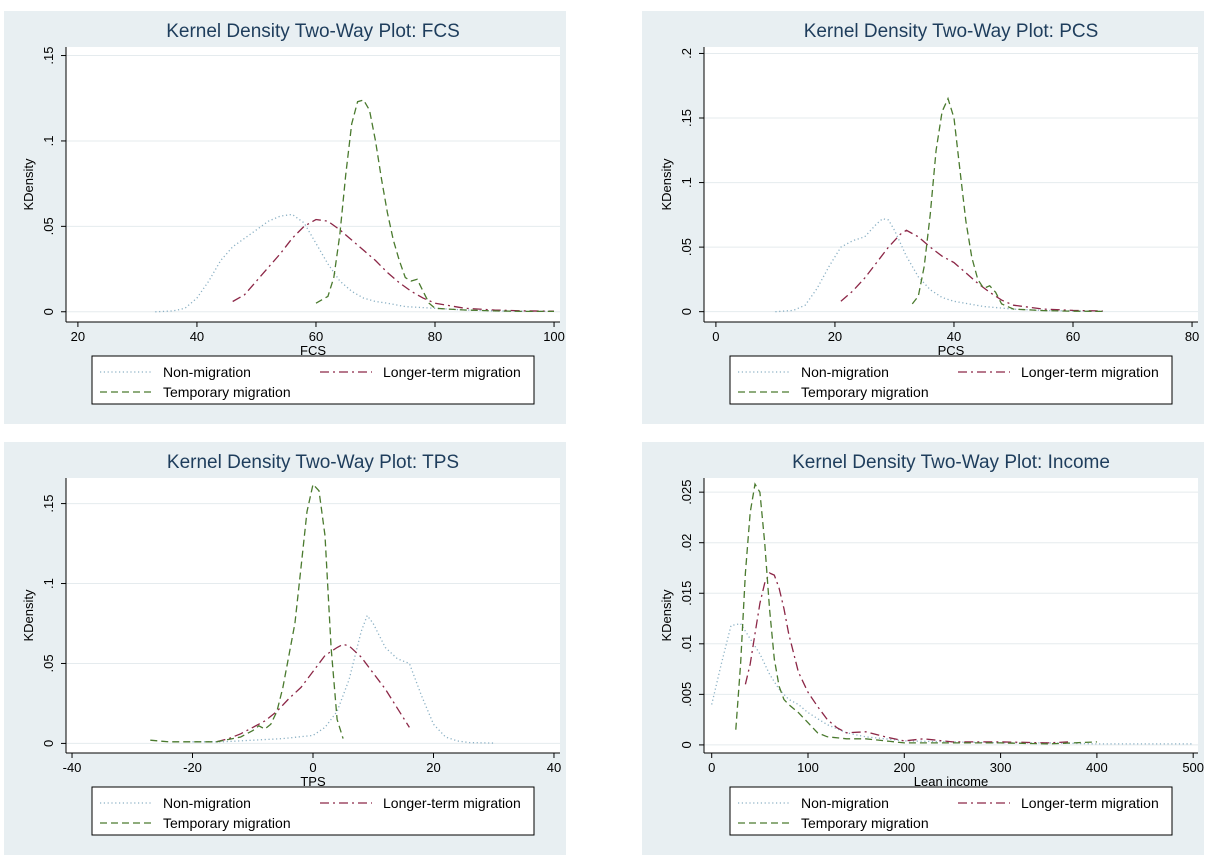  I want to click on y-tick-label: .2, so click(686, 53).